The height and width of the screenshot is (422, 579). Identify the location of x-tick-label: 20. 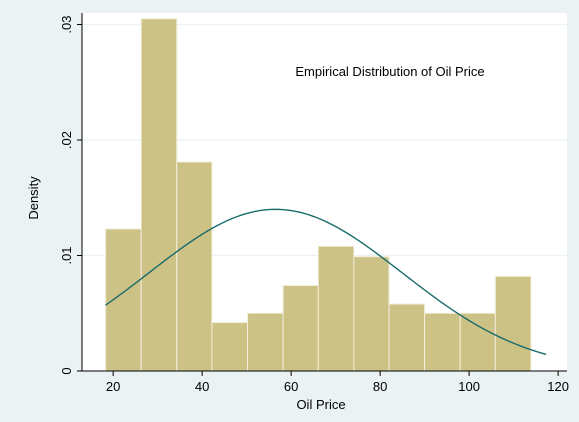
(113, 386).